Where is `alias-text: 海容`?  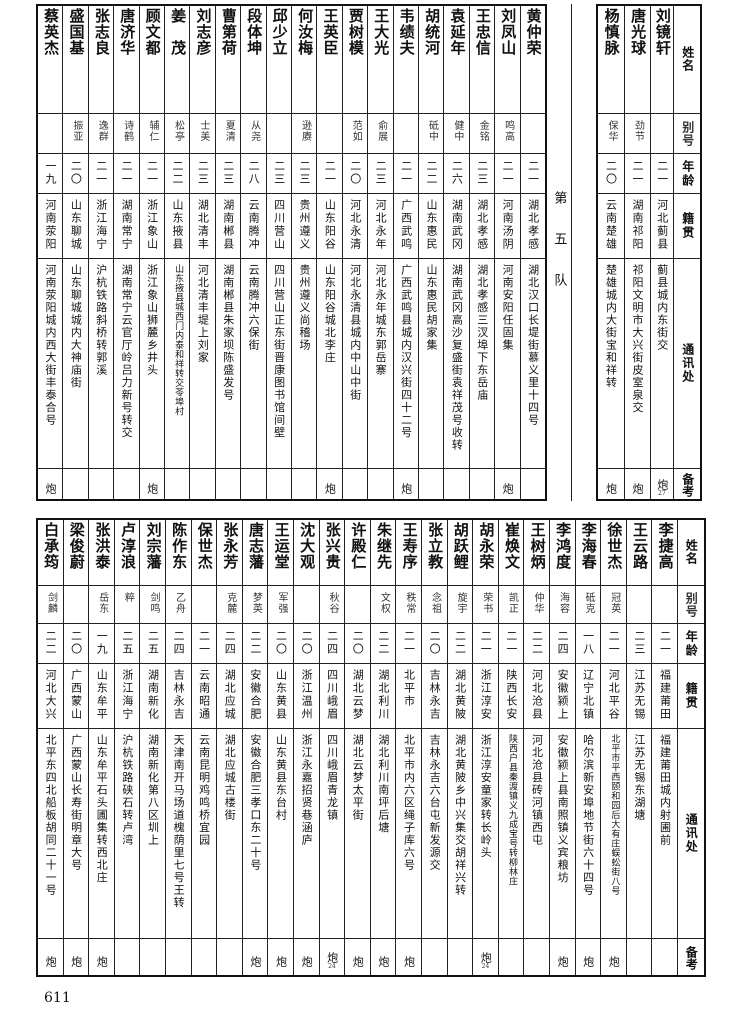 alias-text: 海容 is located at coordinates (563, 603).